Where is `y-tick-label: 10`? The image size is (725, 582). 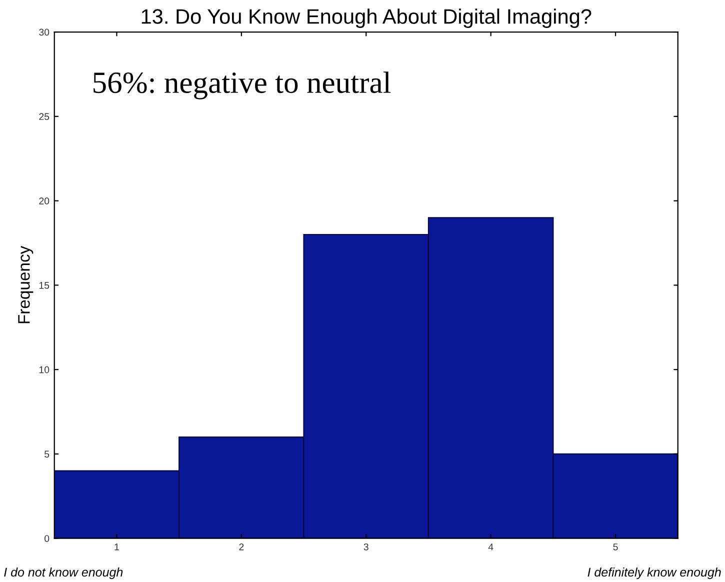
y-tick-label: 10 is located at coordinates (44, 370).